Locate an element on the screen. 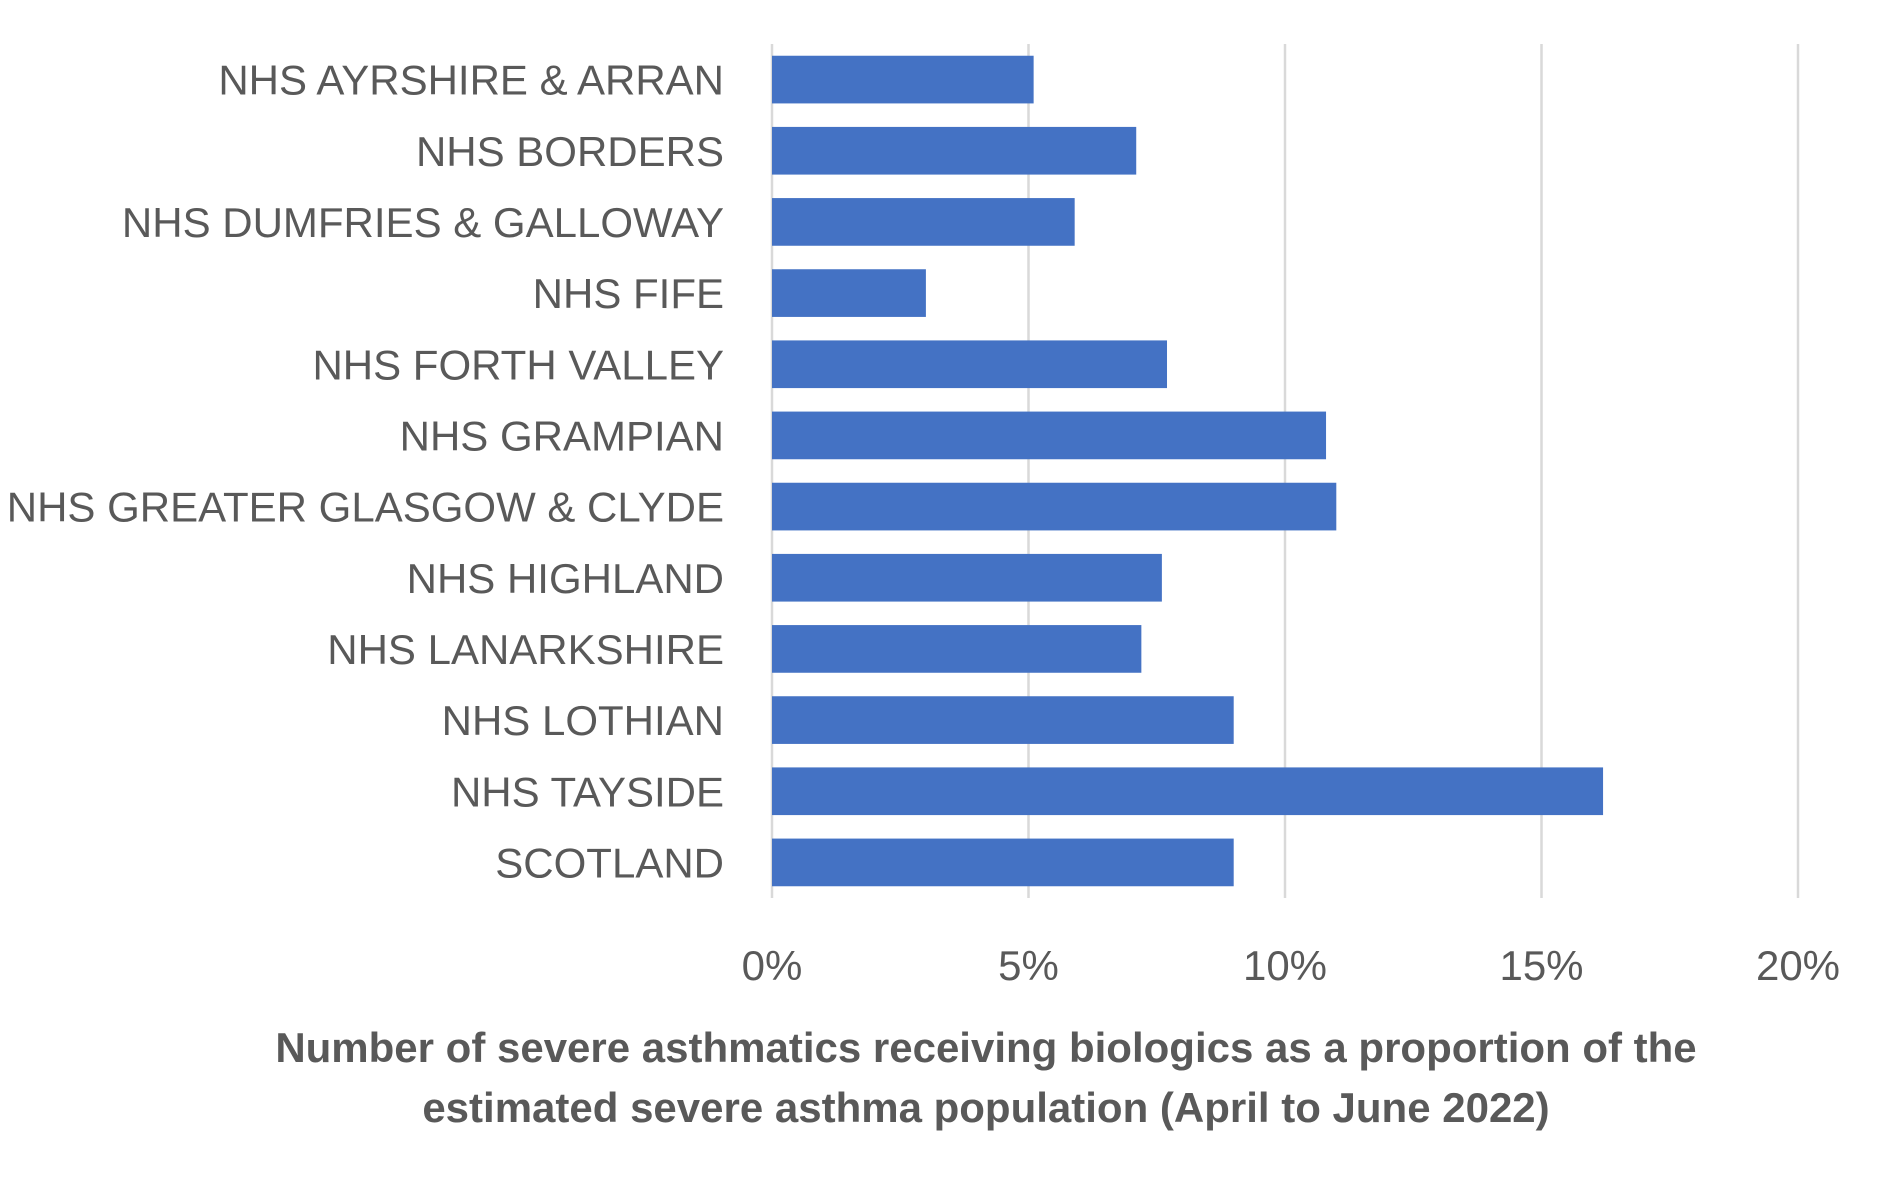 The height and width of the screenshot is (1181, 1880). category-label: NHS HIGHLAND is located at coordinates (565, 578).